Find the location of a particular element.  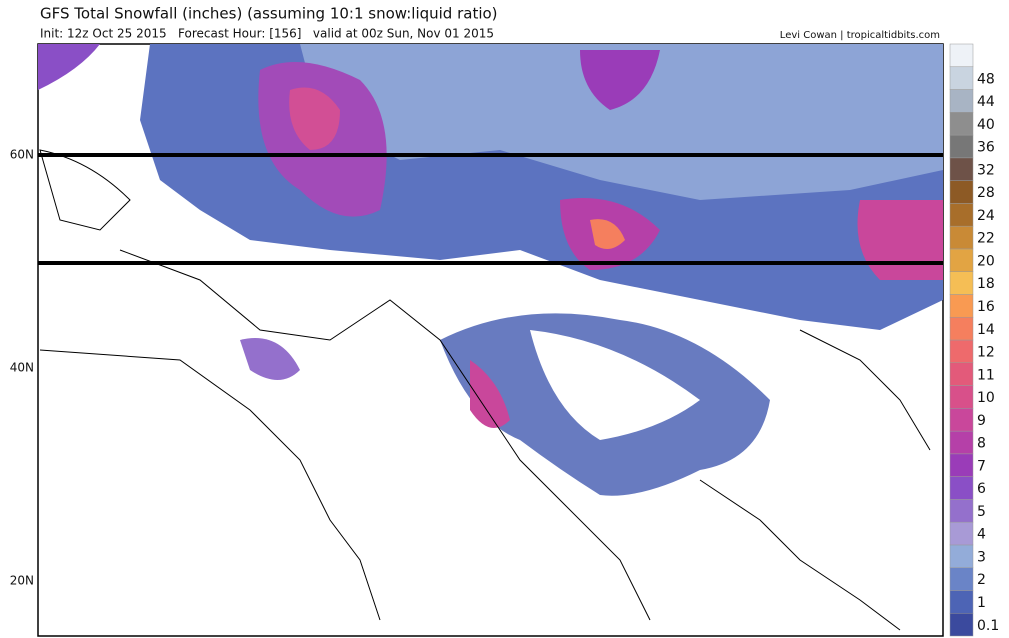

colorbar-label: 5 is located at coordinates (981, 512).